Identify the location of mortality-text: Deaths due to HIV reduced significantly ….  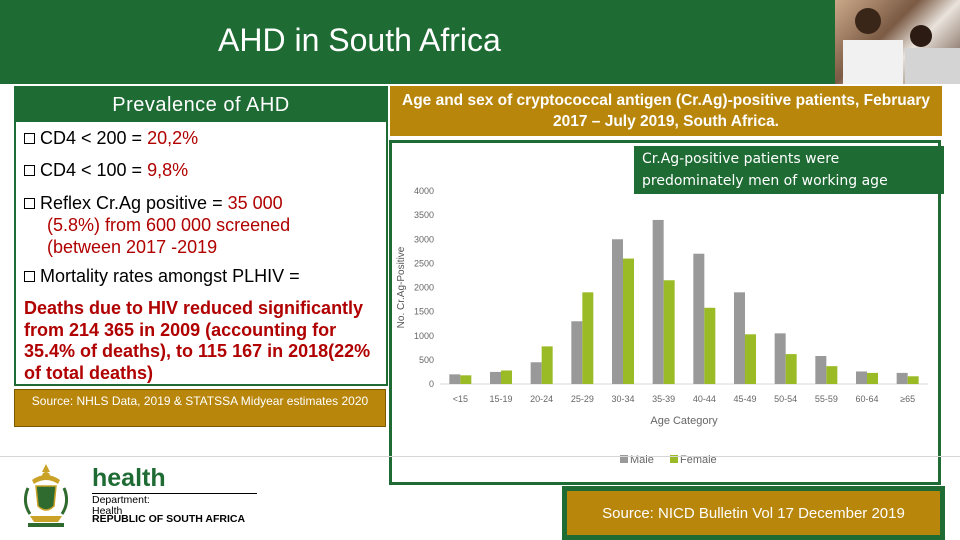
(197, 340).